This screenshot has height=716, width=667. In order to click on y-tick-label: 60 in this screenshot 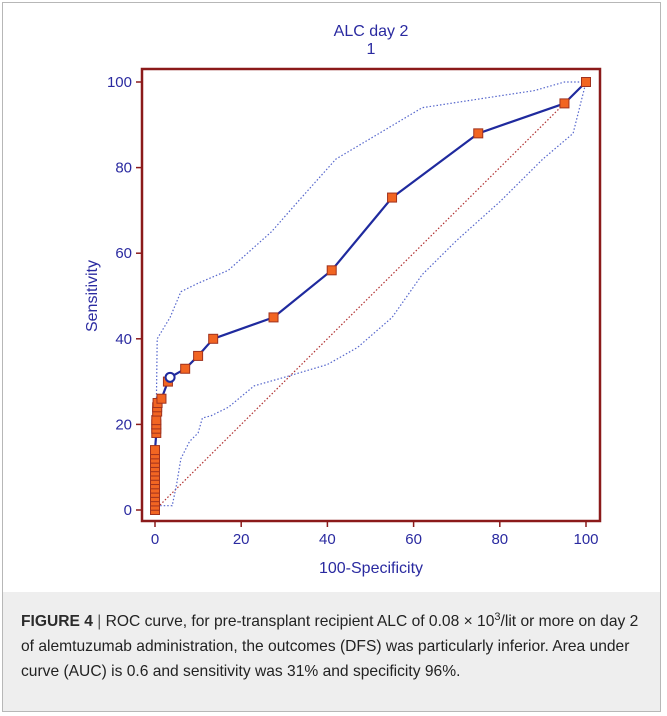, I will do `click(123, 253)`.